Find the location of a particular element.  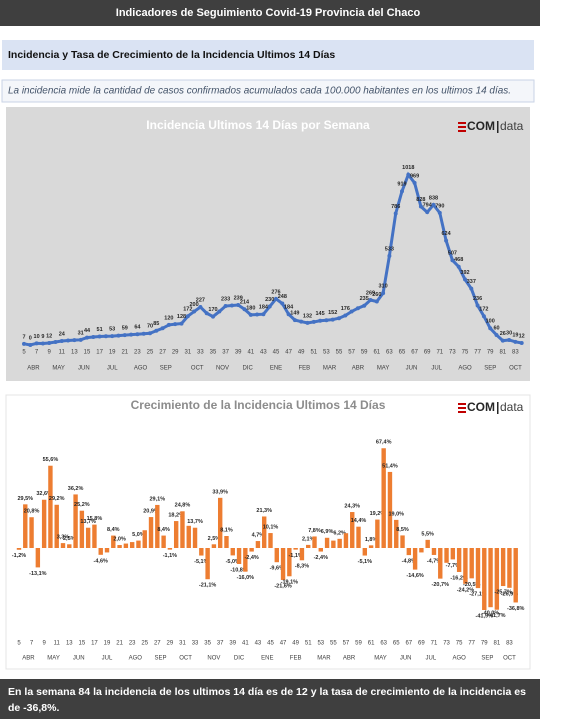

data-label: 260 is located at coordinates (376, 295).